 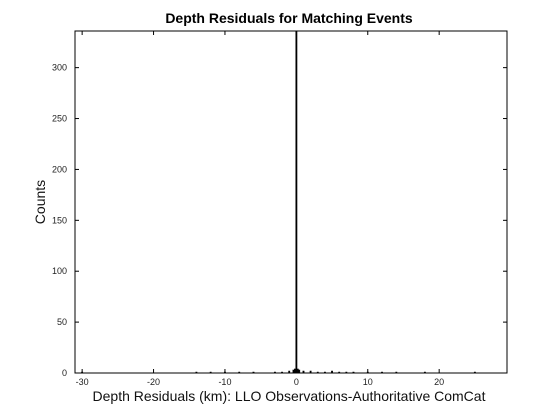 I want to click on y-tick-label: 300, so click(x=59, y=68).